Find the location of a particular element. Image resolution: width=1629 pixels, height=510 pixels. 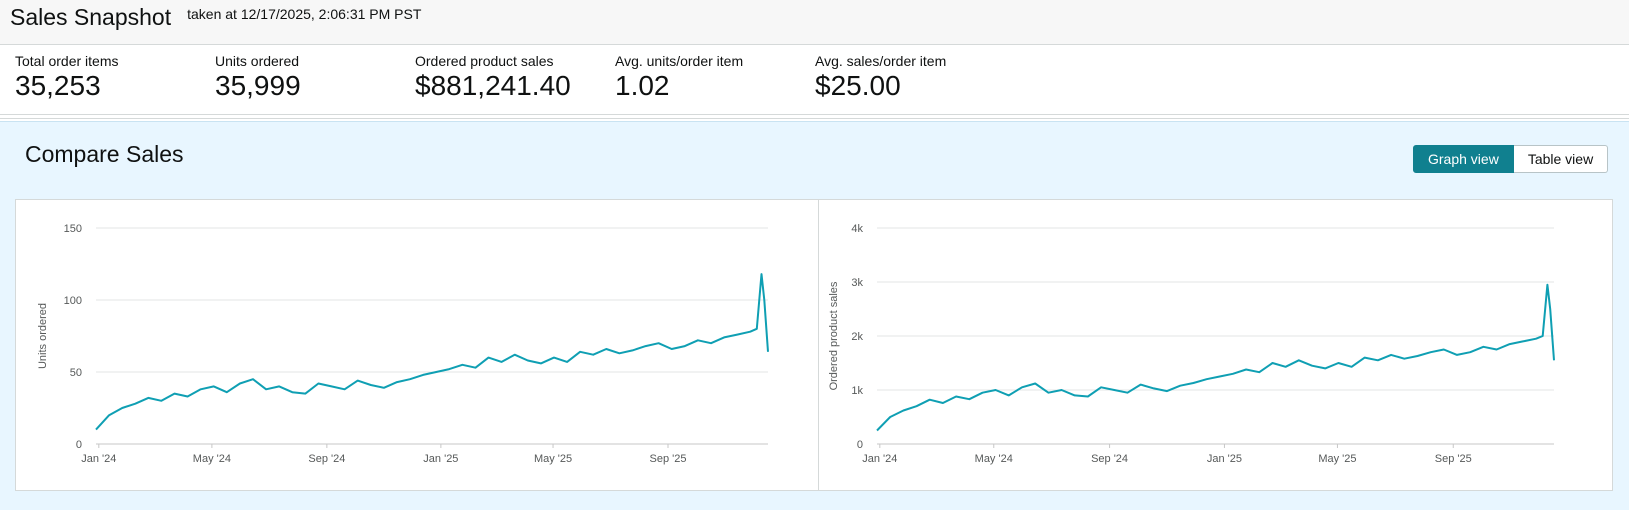

metric-label: Ordered product sales is located at coordinates (484, 61).